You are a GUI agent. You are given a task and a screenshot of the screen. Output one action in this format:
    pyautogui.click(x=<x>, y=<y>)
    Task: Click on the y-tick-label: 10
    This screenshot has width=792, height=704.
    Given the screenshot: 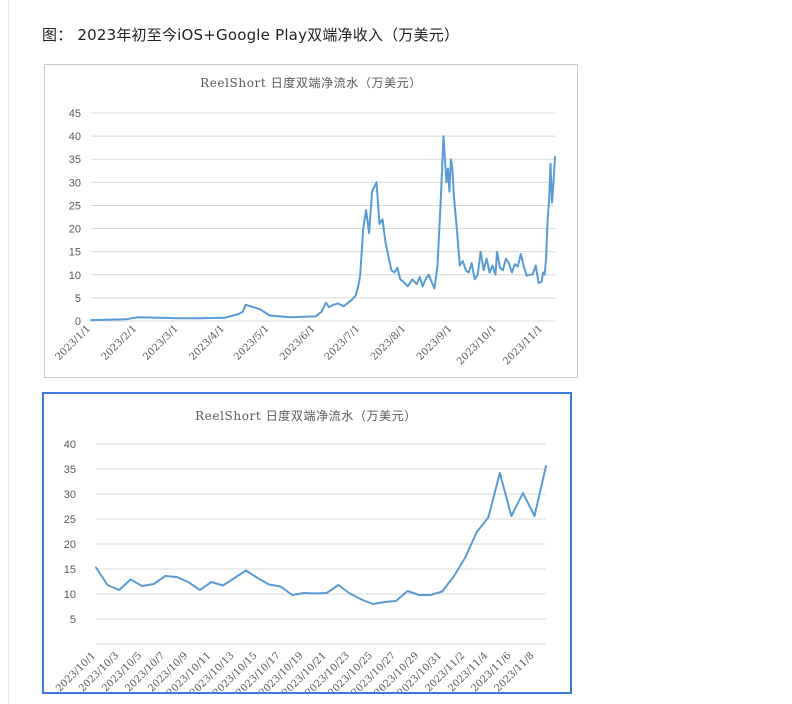 What is the action you would take?
    pyautogui.click(x=75, y=276)
    